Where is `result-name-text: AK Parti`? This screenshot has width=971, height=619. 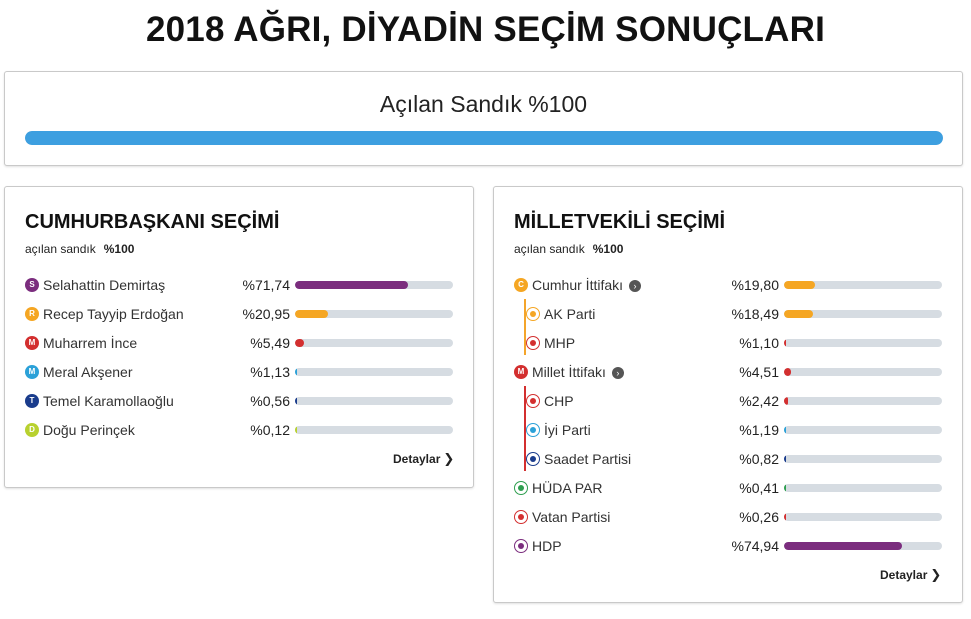
result-name-text: AK Parti is located at coordinates (570, 314).